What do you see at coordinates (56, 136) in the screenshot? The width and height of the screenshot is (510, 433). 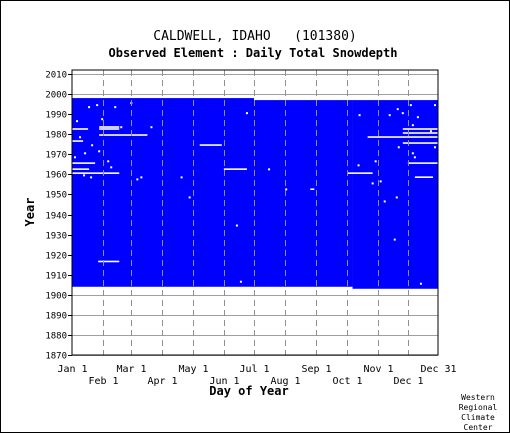 I see `y-tick-label-1980: 1980` at bounding box center [56, 136].